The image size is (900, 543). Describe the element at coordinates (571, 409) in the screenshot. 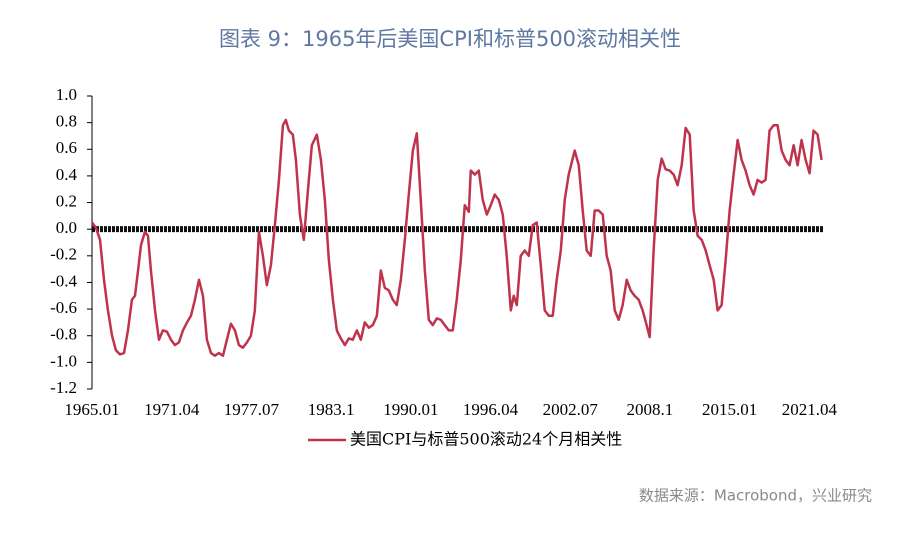

I see `x-tick-label: 2002.07` at that location.